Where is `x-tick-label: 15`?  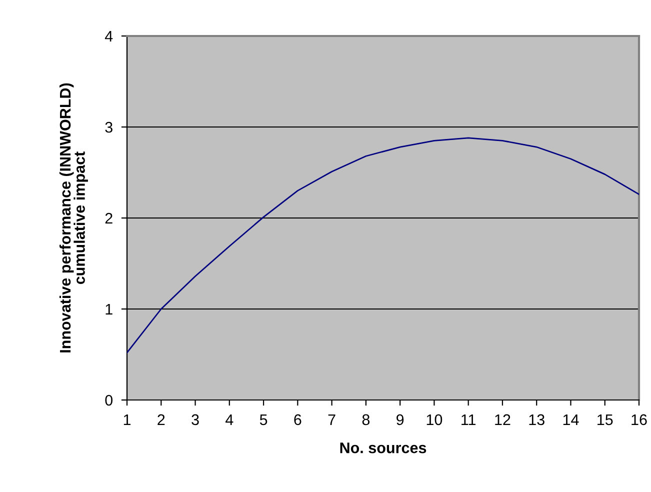 x-tick-label: 15 is located at coordinates (605, 420).